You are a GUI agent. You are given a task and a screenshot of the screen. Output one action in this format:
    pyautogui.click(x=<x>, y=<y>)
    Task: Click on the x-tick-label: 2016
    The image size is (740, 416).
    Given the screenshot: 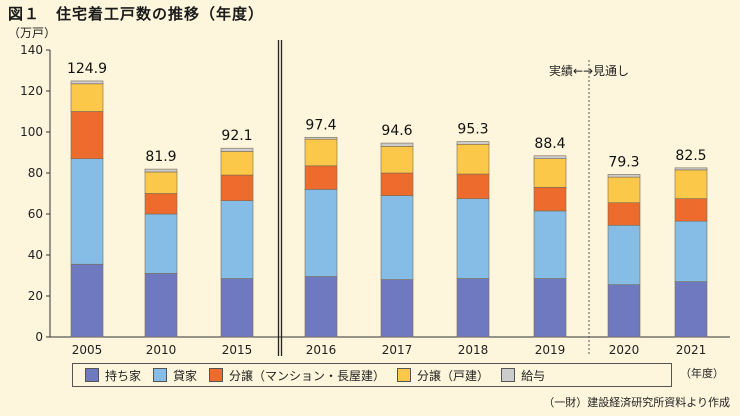 What is the action you would take?
    pyautogui.click(x=321, y=350)
    